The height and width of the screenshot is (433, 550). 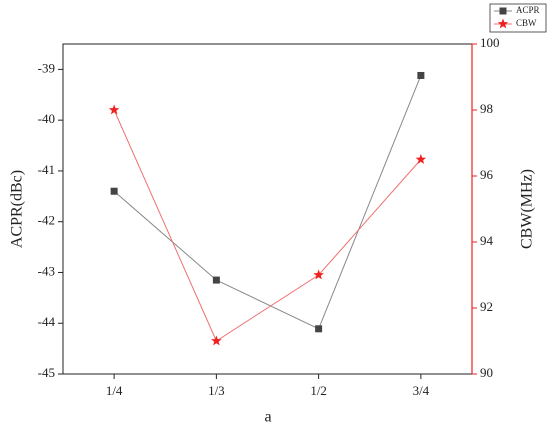 I want to click on x-tick-label: 3/4, so click(x=421, y=390).